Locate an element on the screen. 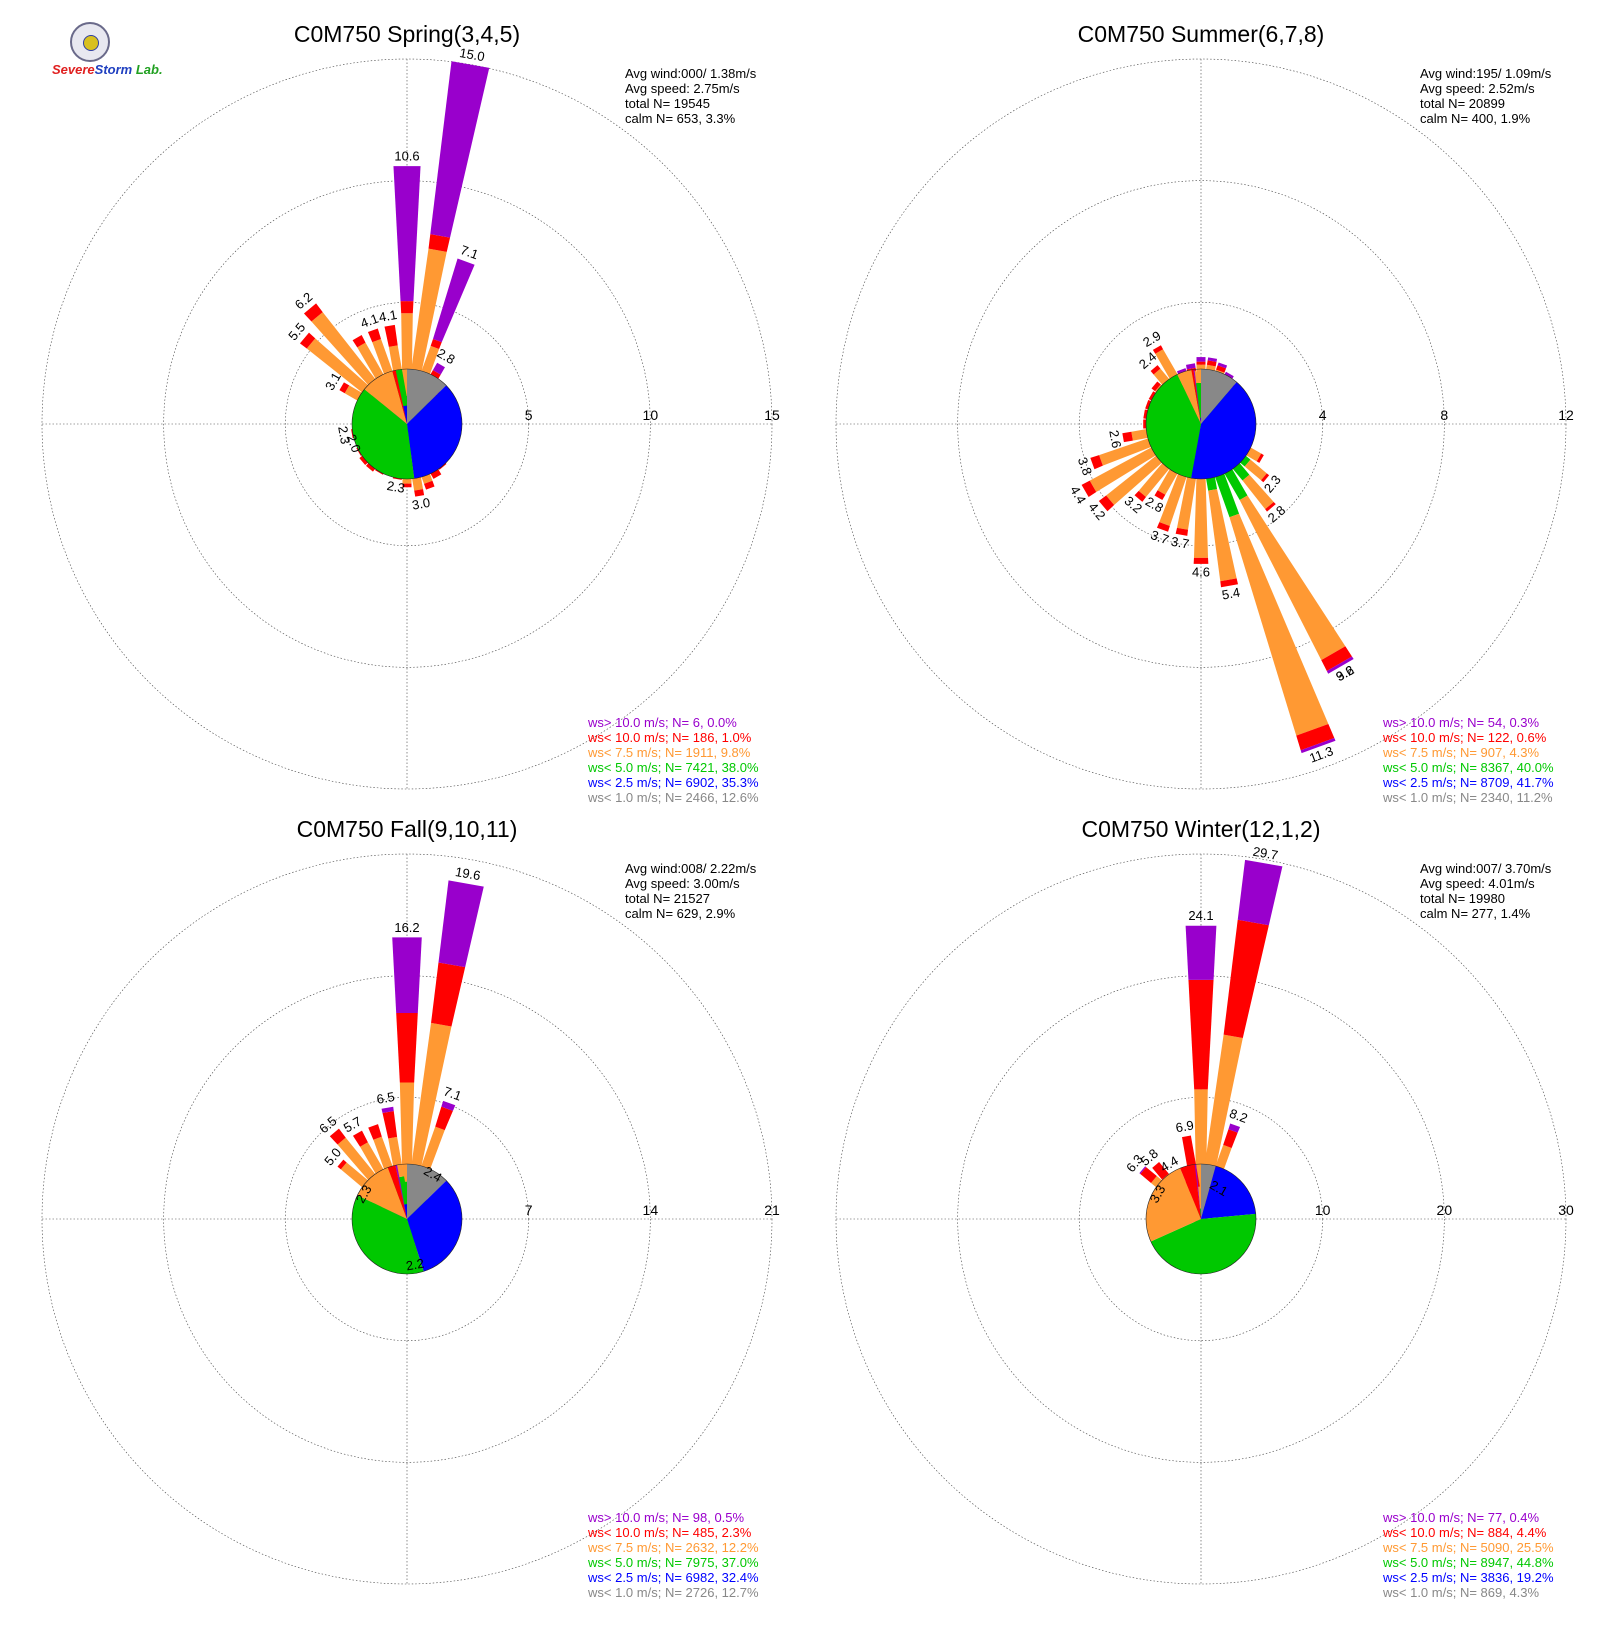  bar-label: 6.9 is located at coordinates (1184, 1126).